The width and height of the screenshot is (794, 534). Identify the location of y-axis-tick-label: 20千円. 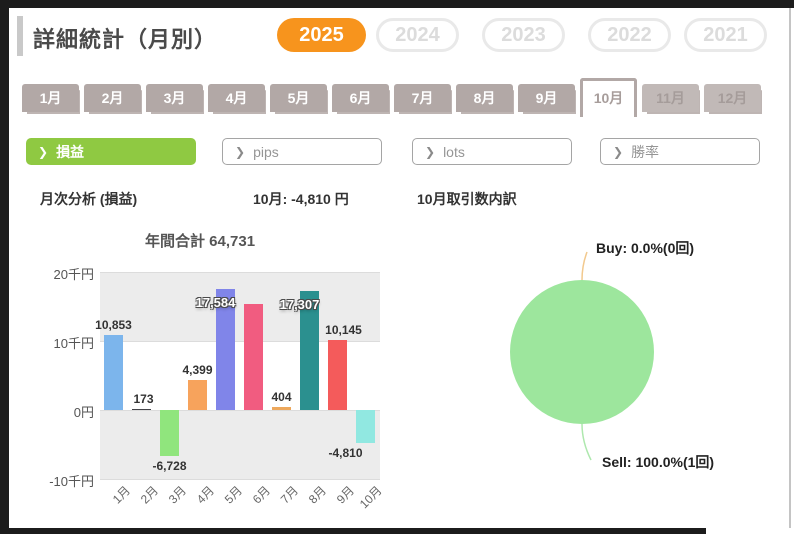
(73, 274).